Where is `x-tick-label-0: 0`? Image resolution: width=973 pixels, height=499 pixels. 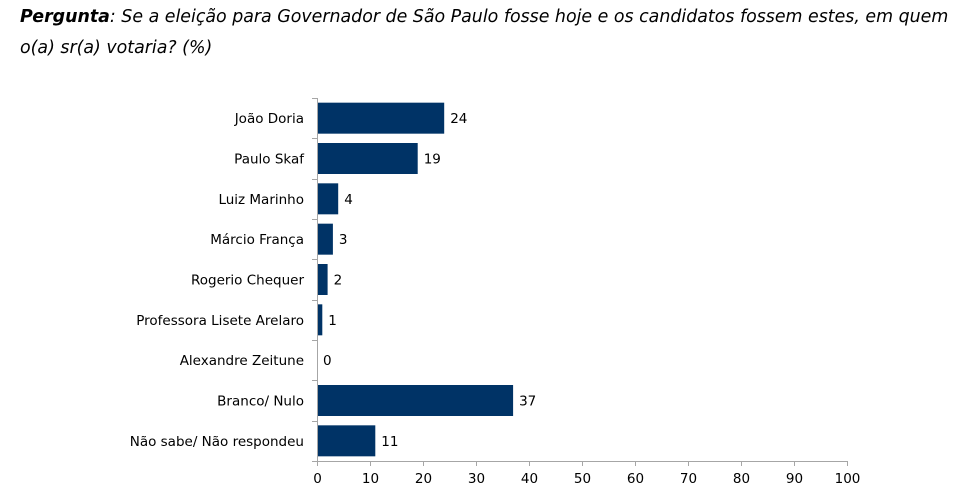
x-tick-label-0: 0 is located at coordinates (317, 479).